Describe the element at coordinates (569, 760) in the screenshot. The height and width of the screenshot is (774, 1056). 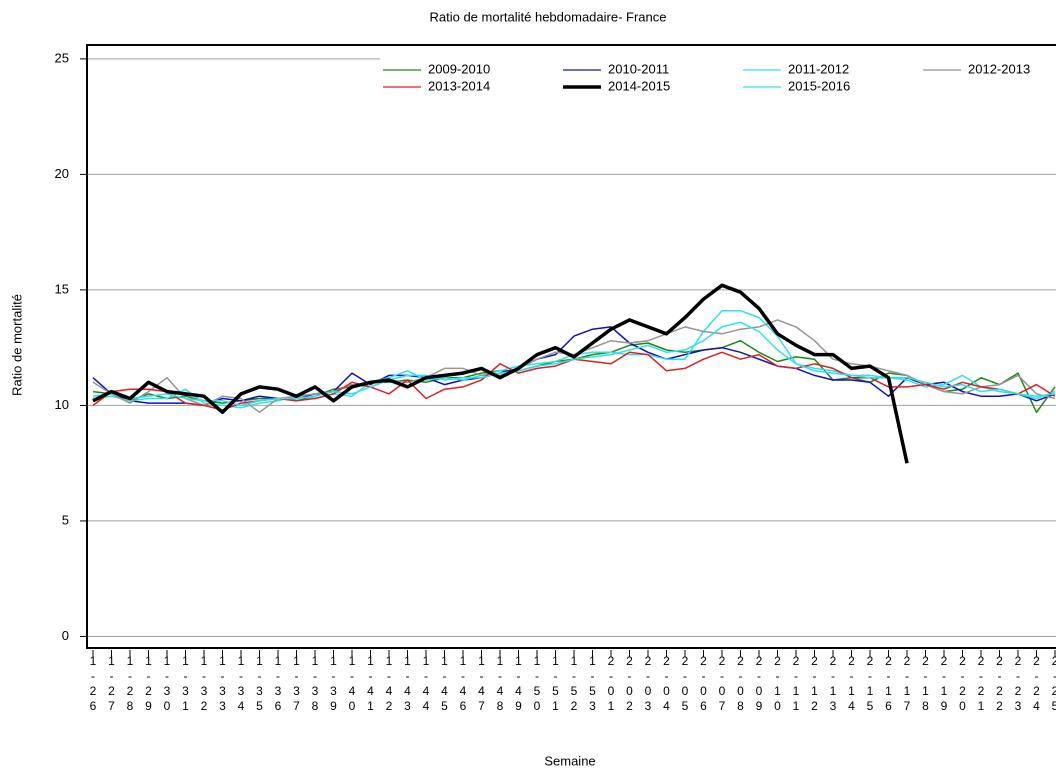
I see `x-axis-label: Semaine` at that location.